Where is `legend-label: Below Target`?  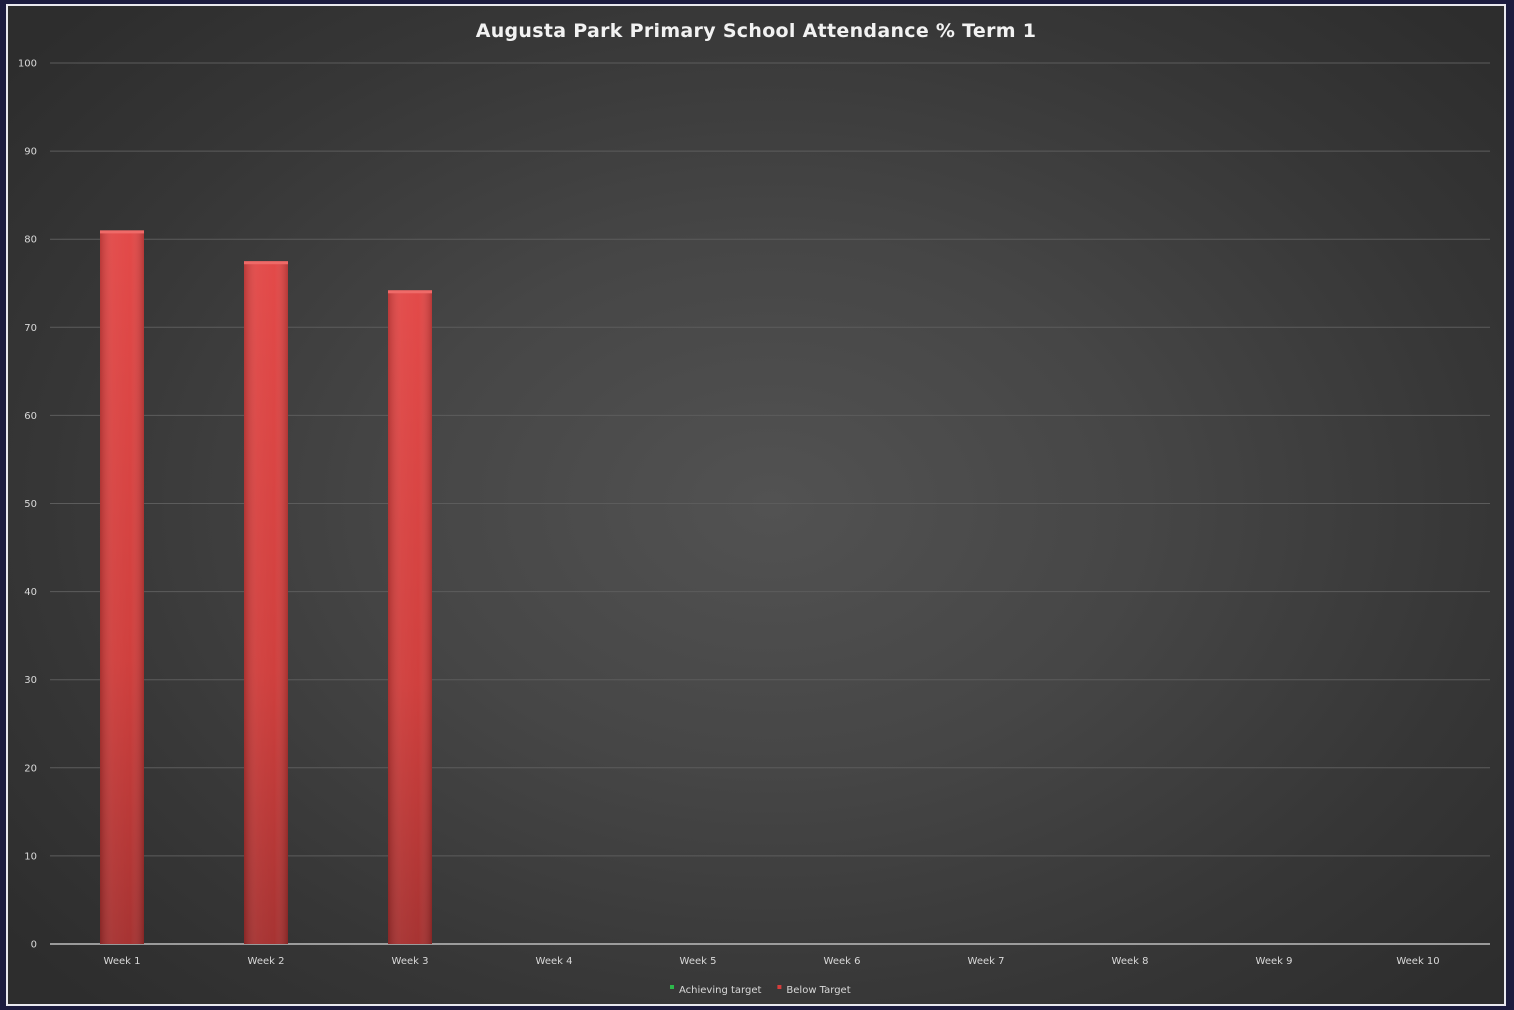
legend-label: Below Target is located at coordinates (818, 990).